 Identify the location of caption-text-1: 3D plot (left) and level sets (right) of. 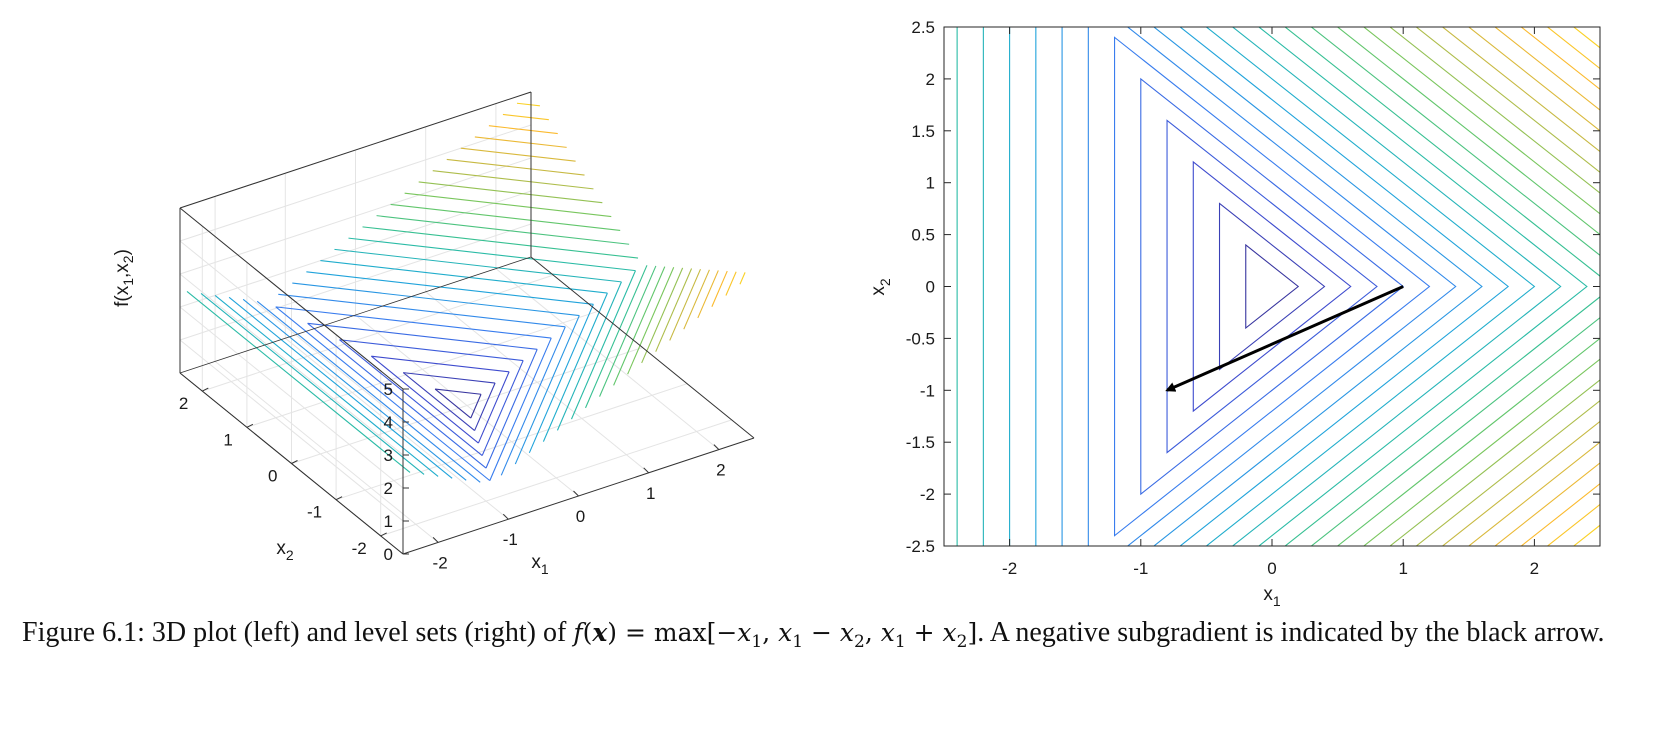
(359, 632).